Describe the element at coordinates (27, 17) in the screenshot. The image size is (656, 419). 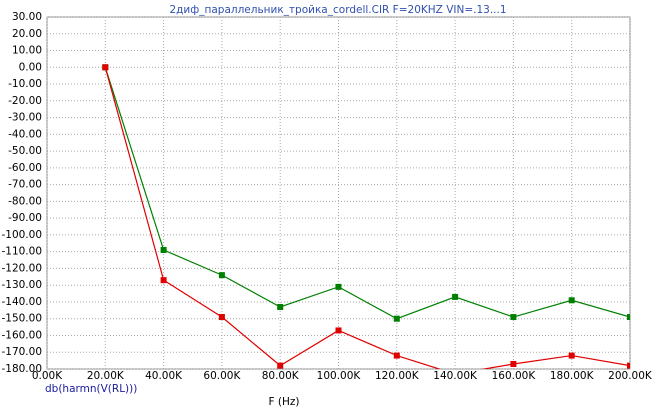
I see `y-tick-label: 30.00` at that location.